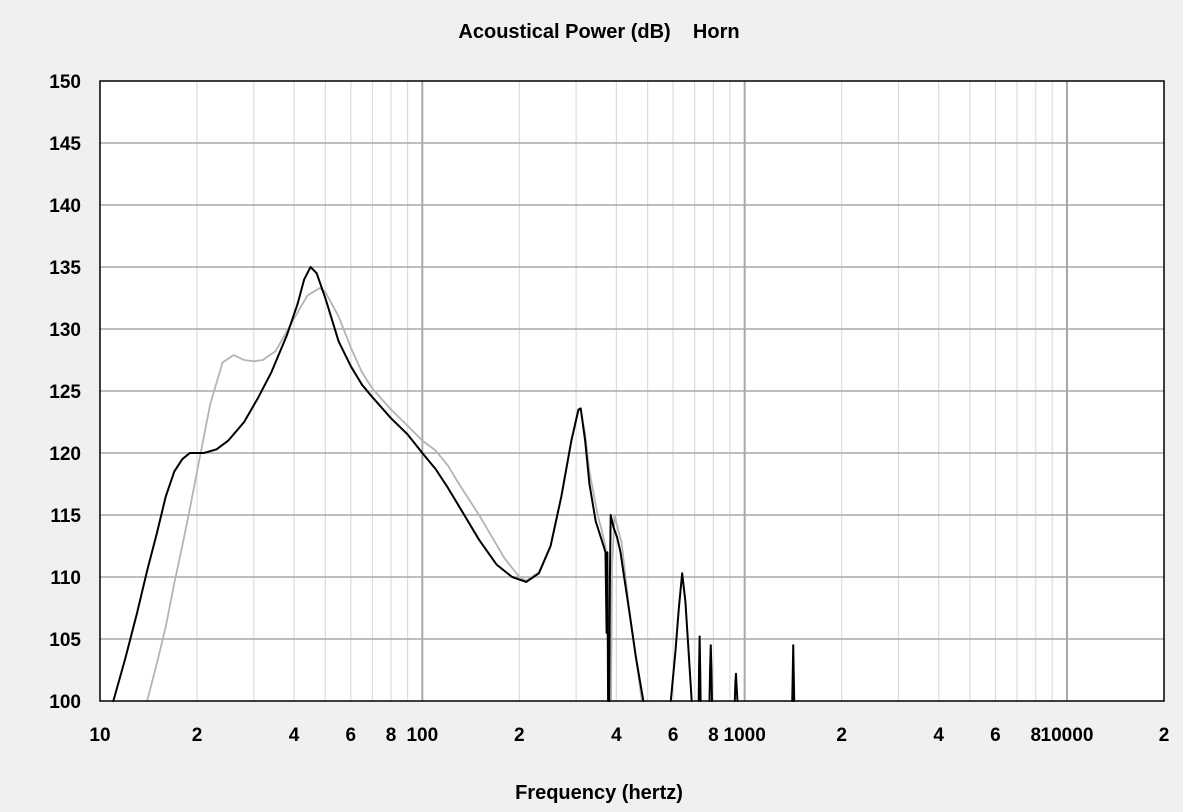 Image resolution: width=1183 pixels, height=812 pixels. What do you see at coordinates (99, 735) in the screenshot?
I see `x-tick-label: 10` at bounding box center [99, 735].